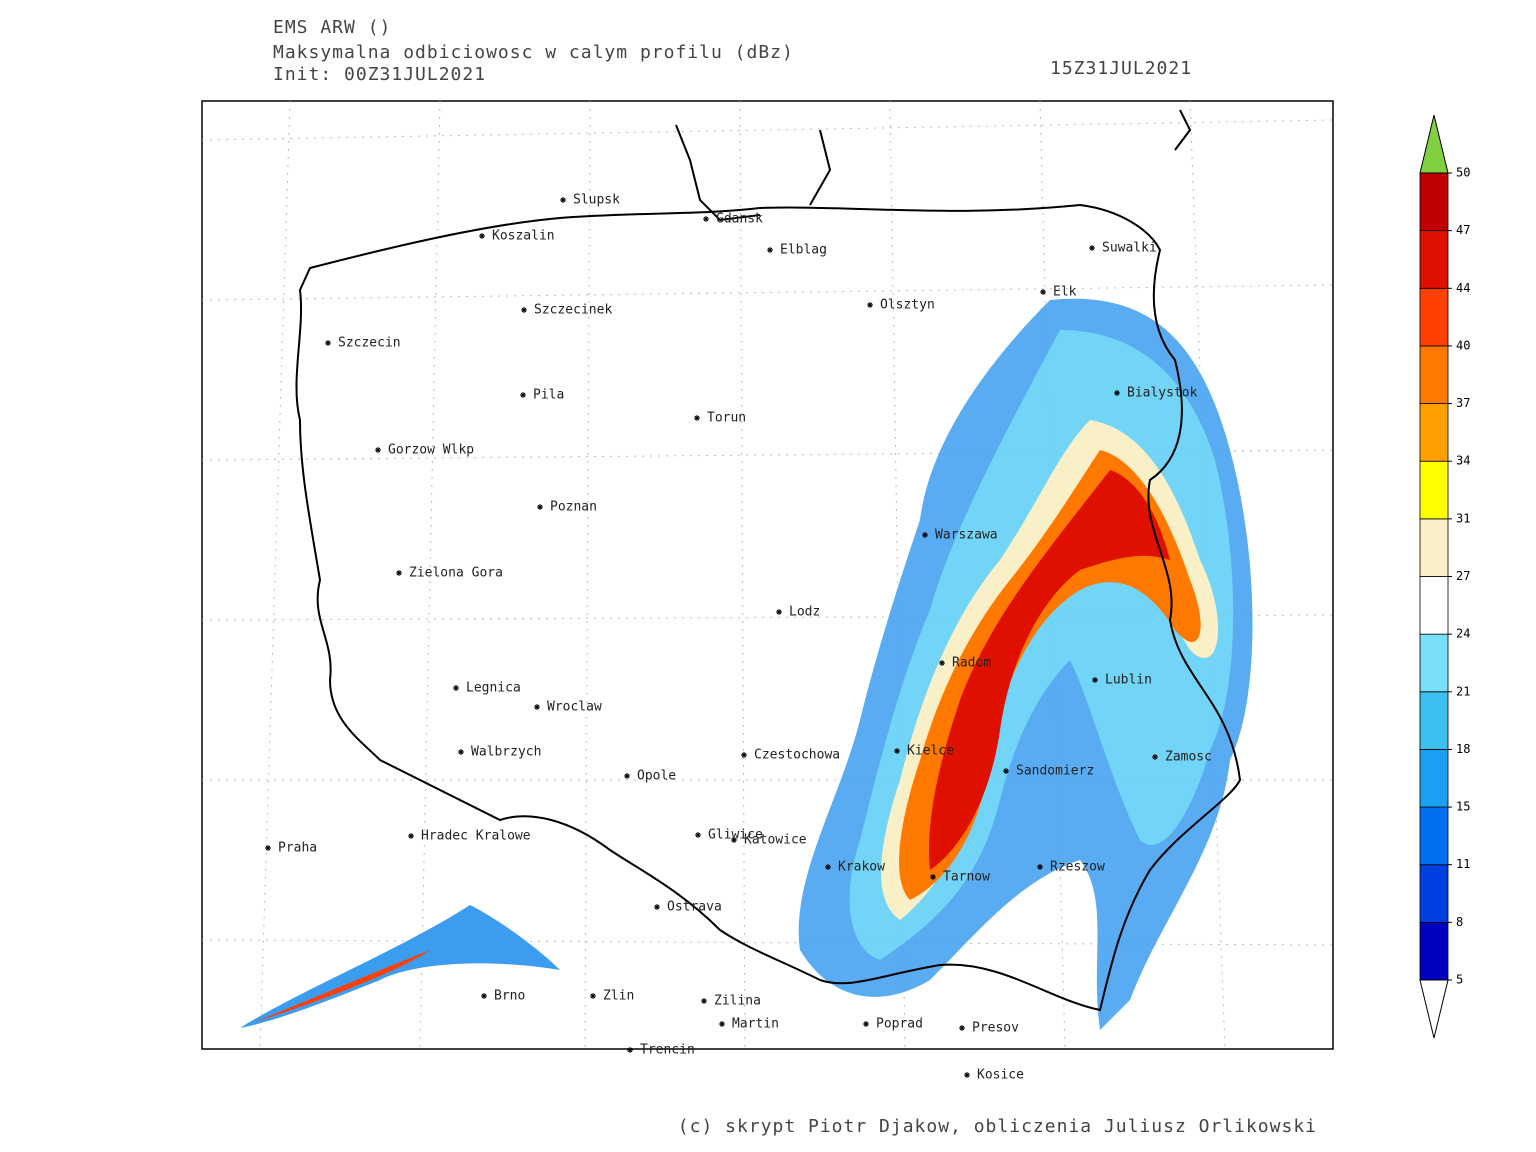 The width and height of the screenshot is (1536, 1152). What do you see at coordinates (1463, 749) in the screenshot?
I see `colorbar-label: 18` at bounding box center [1463, 749].